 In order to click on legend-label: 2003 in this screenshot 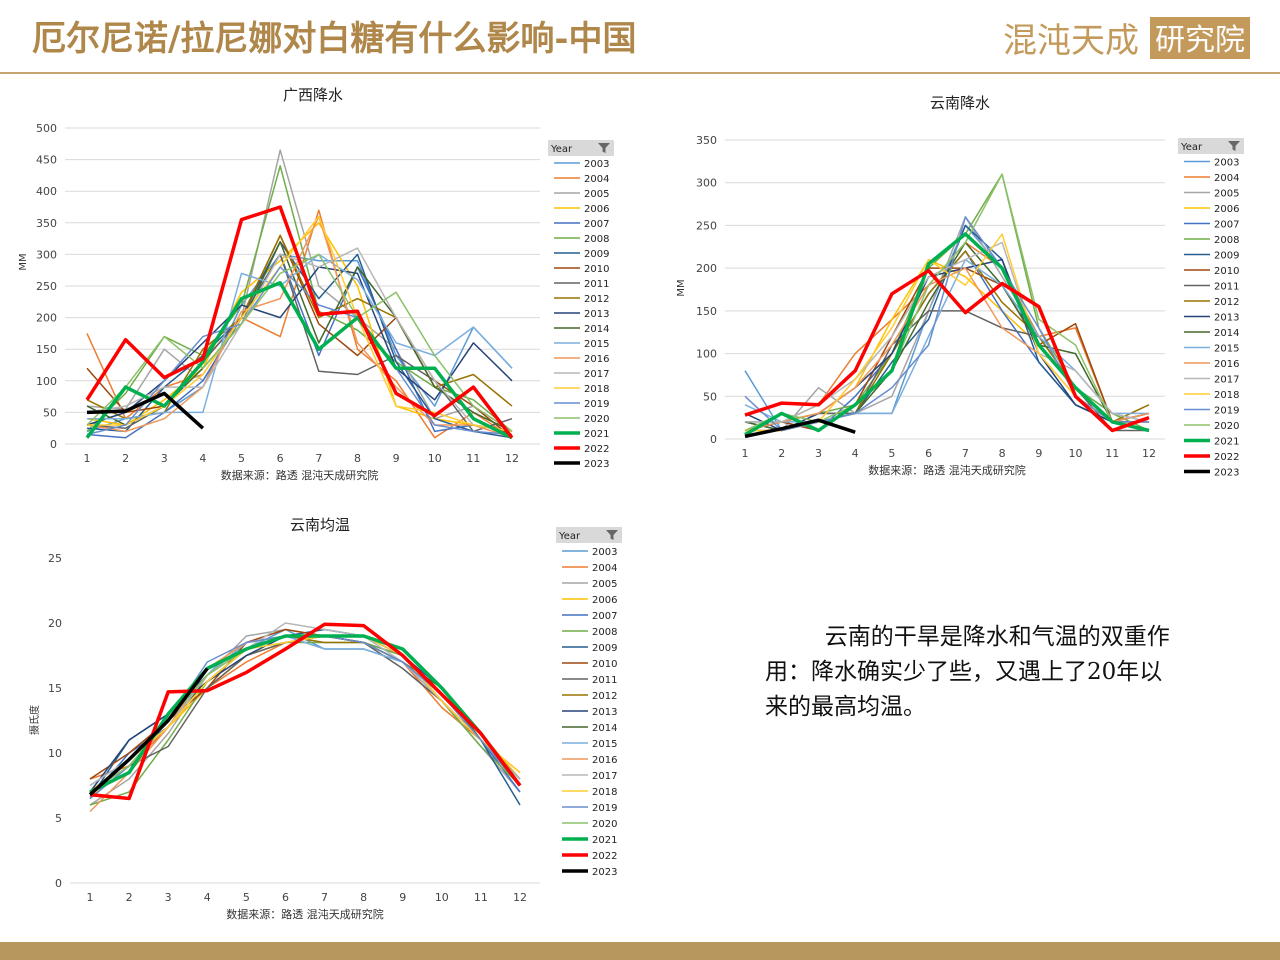, I will do `click(604, 552)`.